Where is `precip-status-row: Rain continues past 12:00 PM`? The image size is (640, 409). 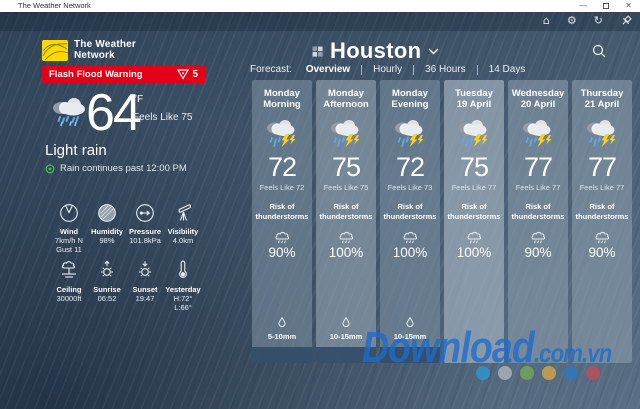 precip-status-row: Rain continues past 12:00 PM is located at coordinates (116, 168).